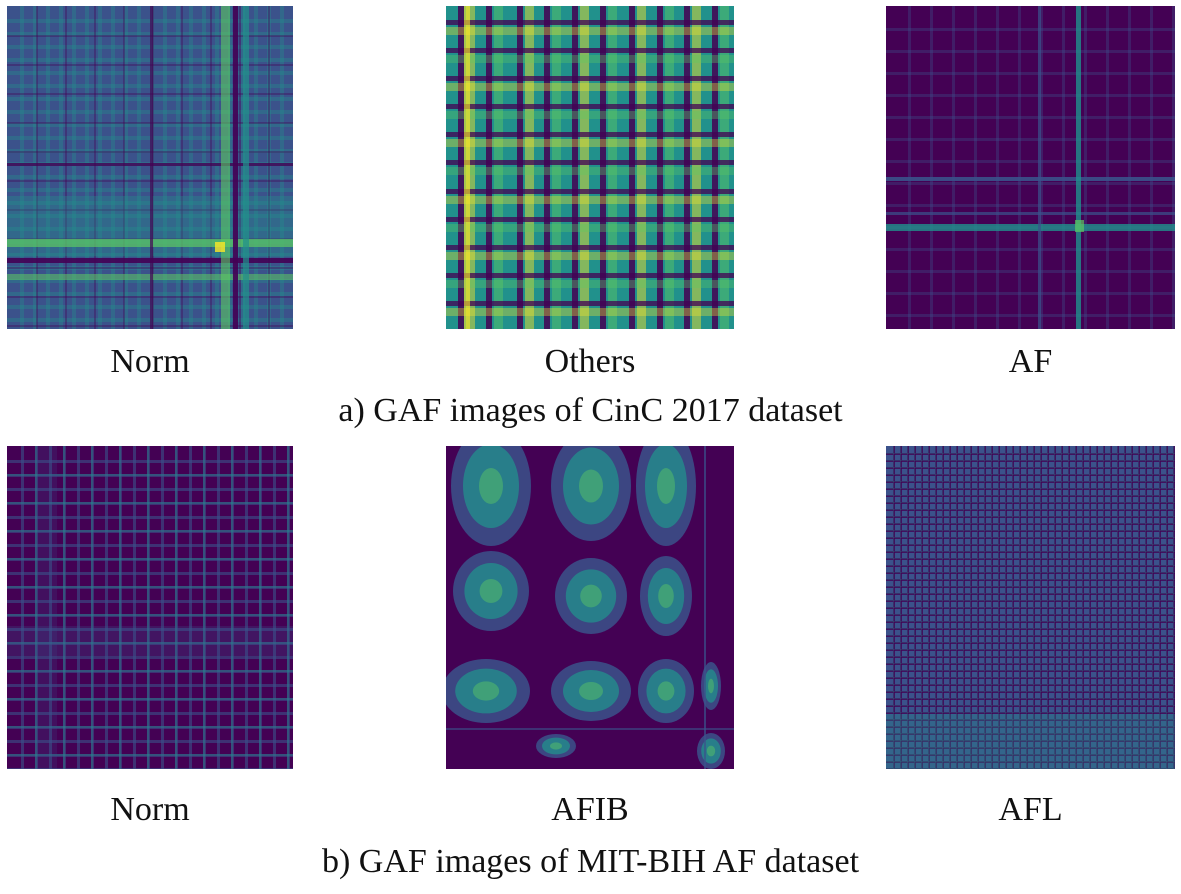 This screenshot has width=1181, height=894. What do you see at coordinates (590, 809) in the screenshot?
I see `panel-label-mit-afib: AFIB` at bounding box center [590, 809].